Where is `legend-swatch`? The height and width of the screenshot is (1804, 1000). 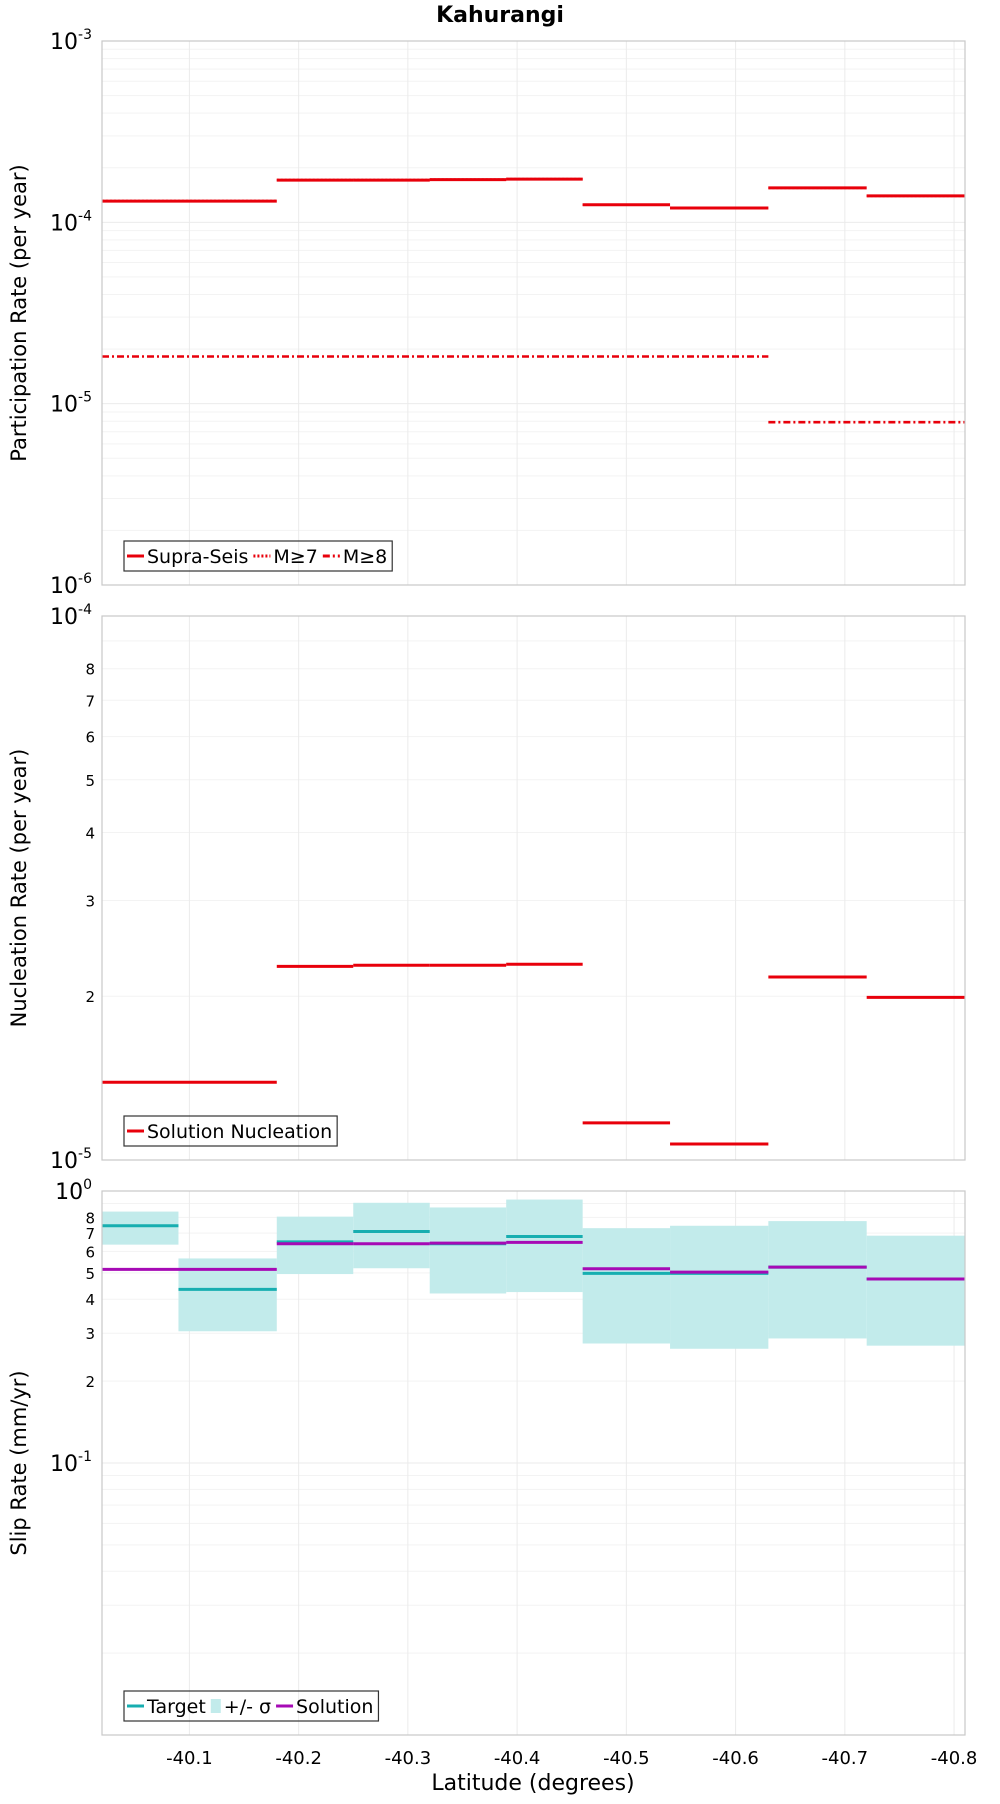
legend-swatch is located at coordinates (215, 1706).